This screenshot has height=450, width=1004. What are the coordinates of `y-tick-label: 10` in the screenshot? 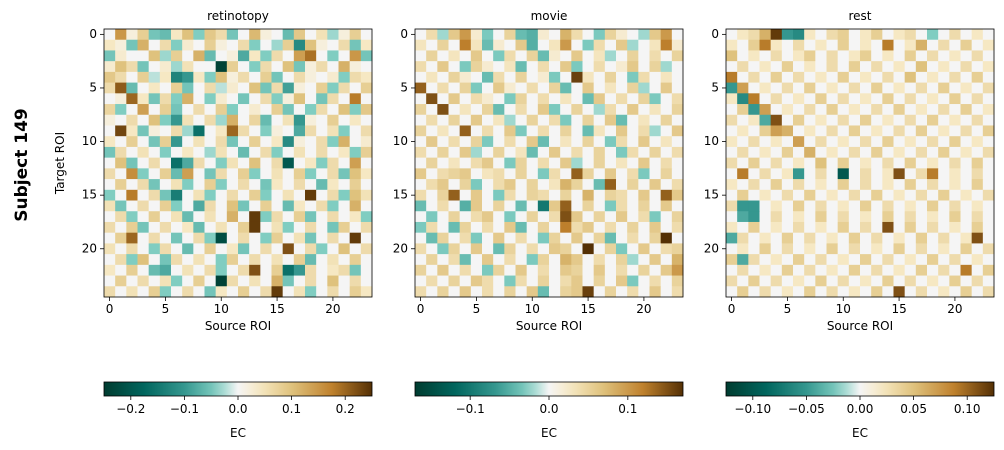 It's located at (400, 141).